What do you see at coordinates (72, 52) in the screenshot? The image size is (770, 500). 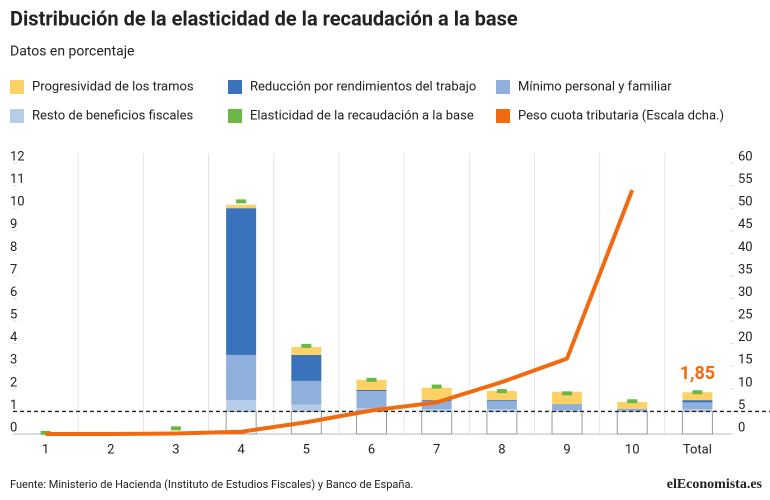 I see `chart-subtitle: Datos en porcentaje` at bounding box center [72, 52].